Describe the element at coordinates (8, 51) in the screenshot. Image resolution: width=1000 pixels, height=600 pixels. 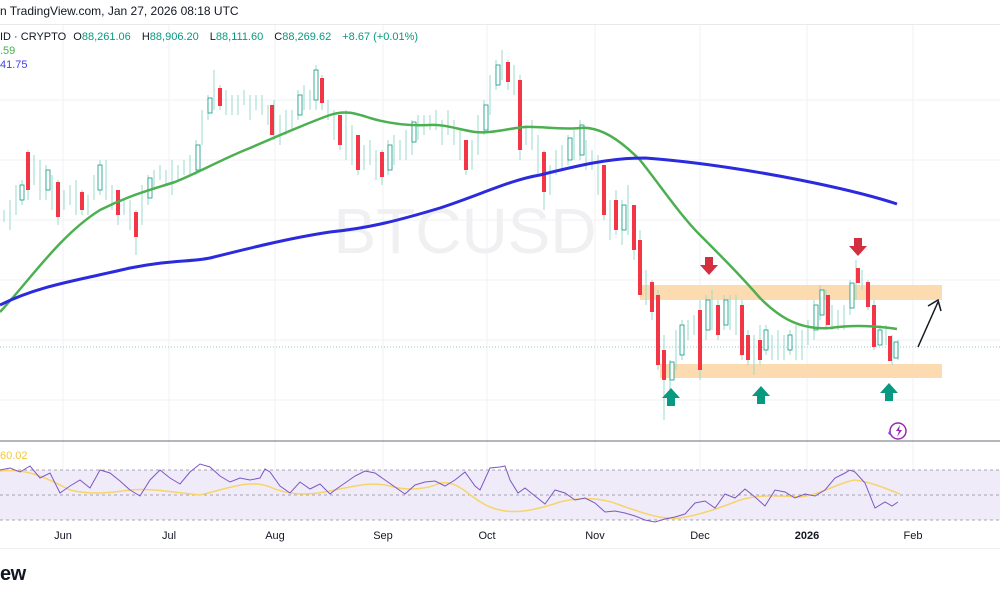
I see `ma-fast-value: .59` at that location.